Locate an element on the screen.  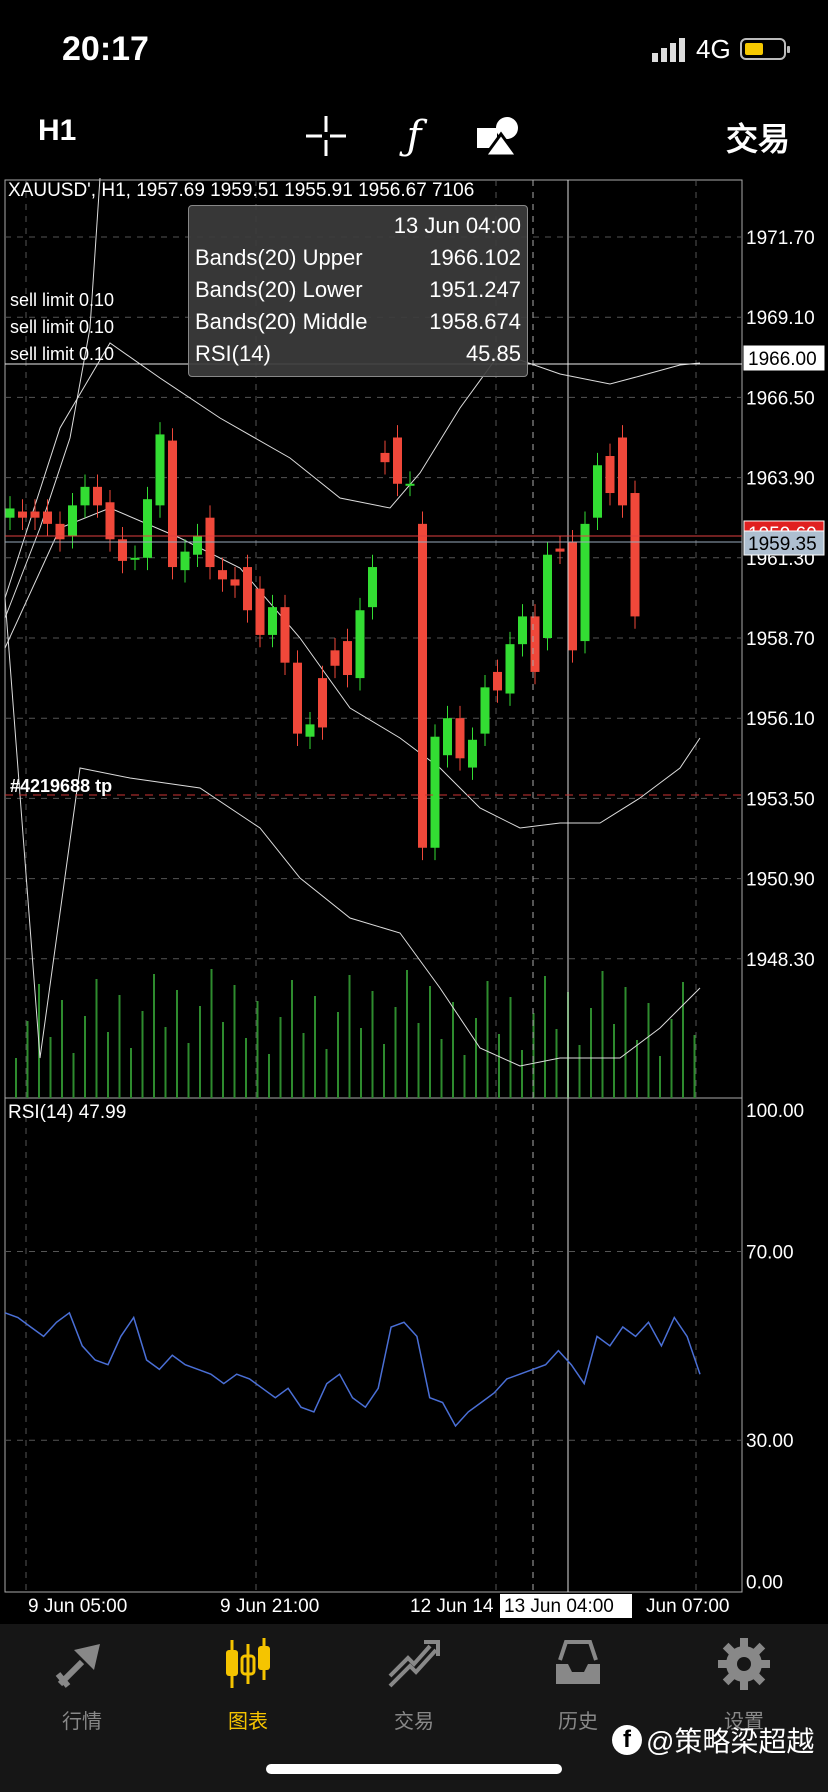
signal-icon is located at coordinates (668, 50).